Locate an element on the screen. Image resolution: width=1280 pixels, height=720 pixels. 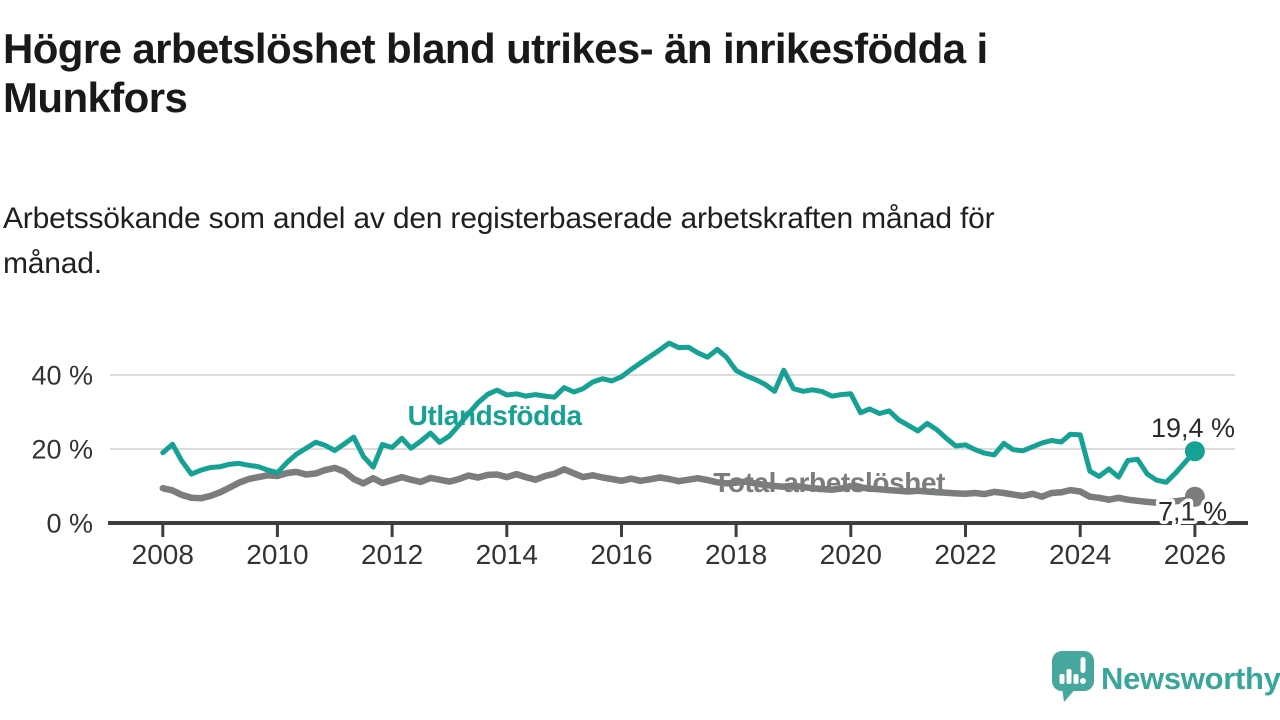
brand-wordmark: Newsworthy is located at coordinates (1190, 678).